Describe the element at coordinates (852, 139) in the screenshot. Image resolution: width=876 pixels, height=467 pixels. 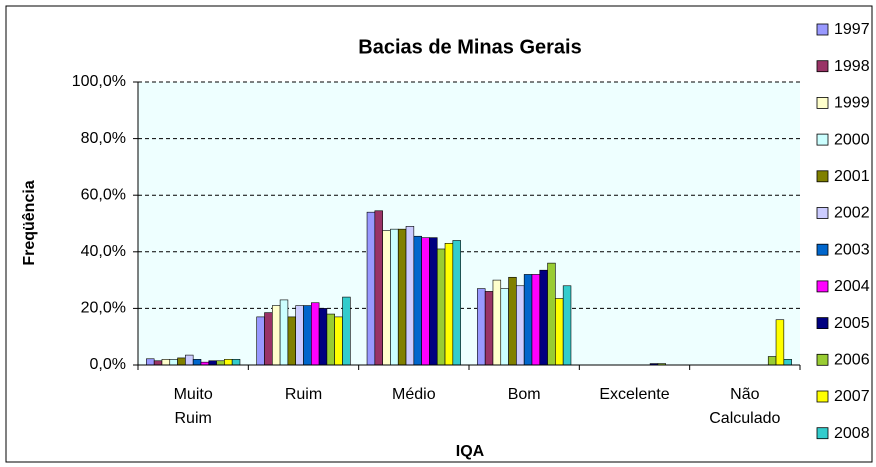
I see `legend-label: 2000` at that location.